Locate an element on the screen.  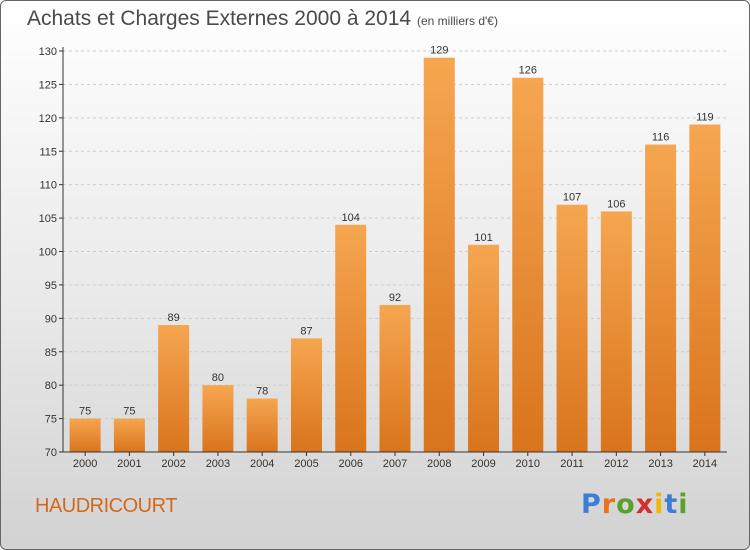
y-tick-label: 110 is located at coordinates (48, 186).